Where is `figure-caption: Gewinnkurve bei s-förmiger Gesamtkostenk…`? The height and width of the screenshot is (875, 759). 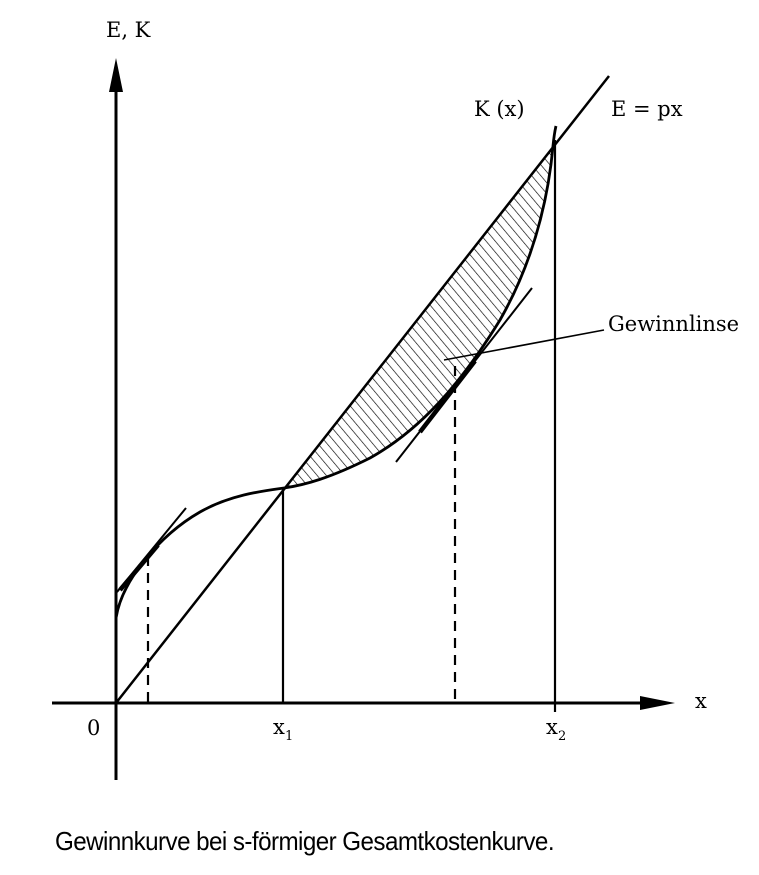
figure-caption: Gewinnkurve bei s-förmiger Gesamtkostenk… is located at coordinates (305, 841).